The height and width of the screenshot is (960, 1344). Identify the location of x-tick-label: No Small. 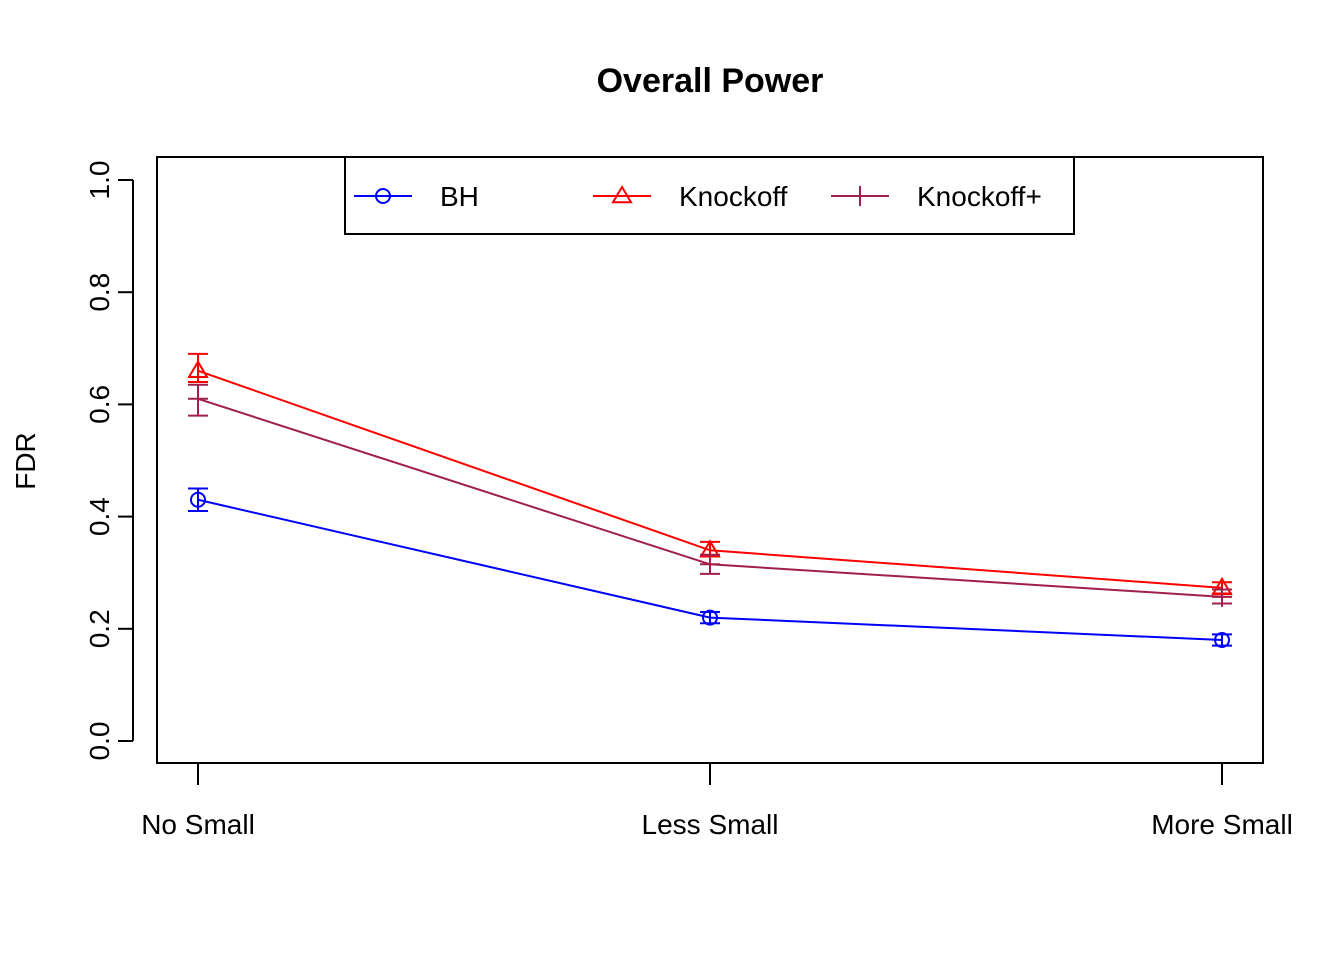
(198, 824).